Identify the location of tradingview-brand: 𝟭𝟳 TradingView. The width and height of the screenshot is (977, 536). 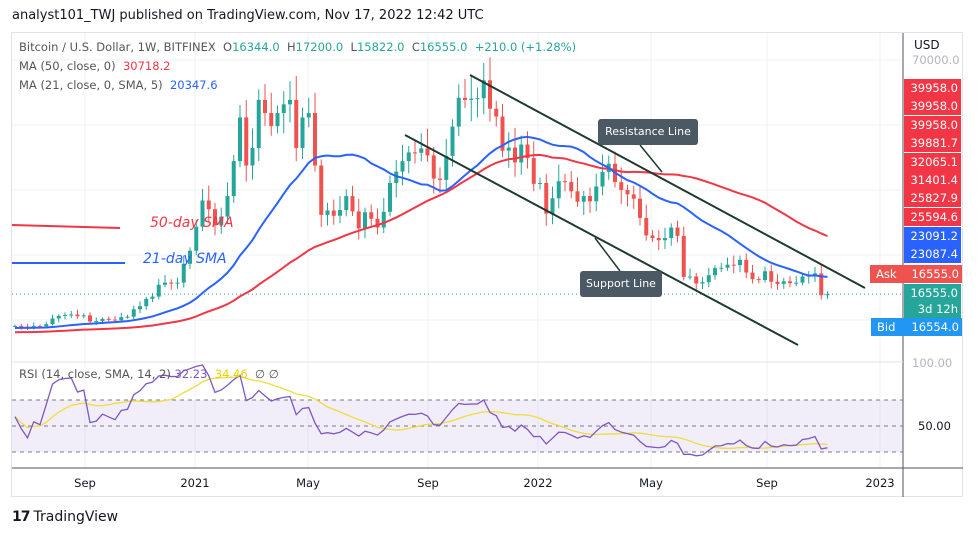
(65, 517).